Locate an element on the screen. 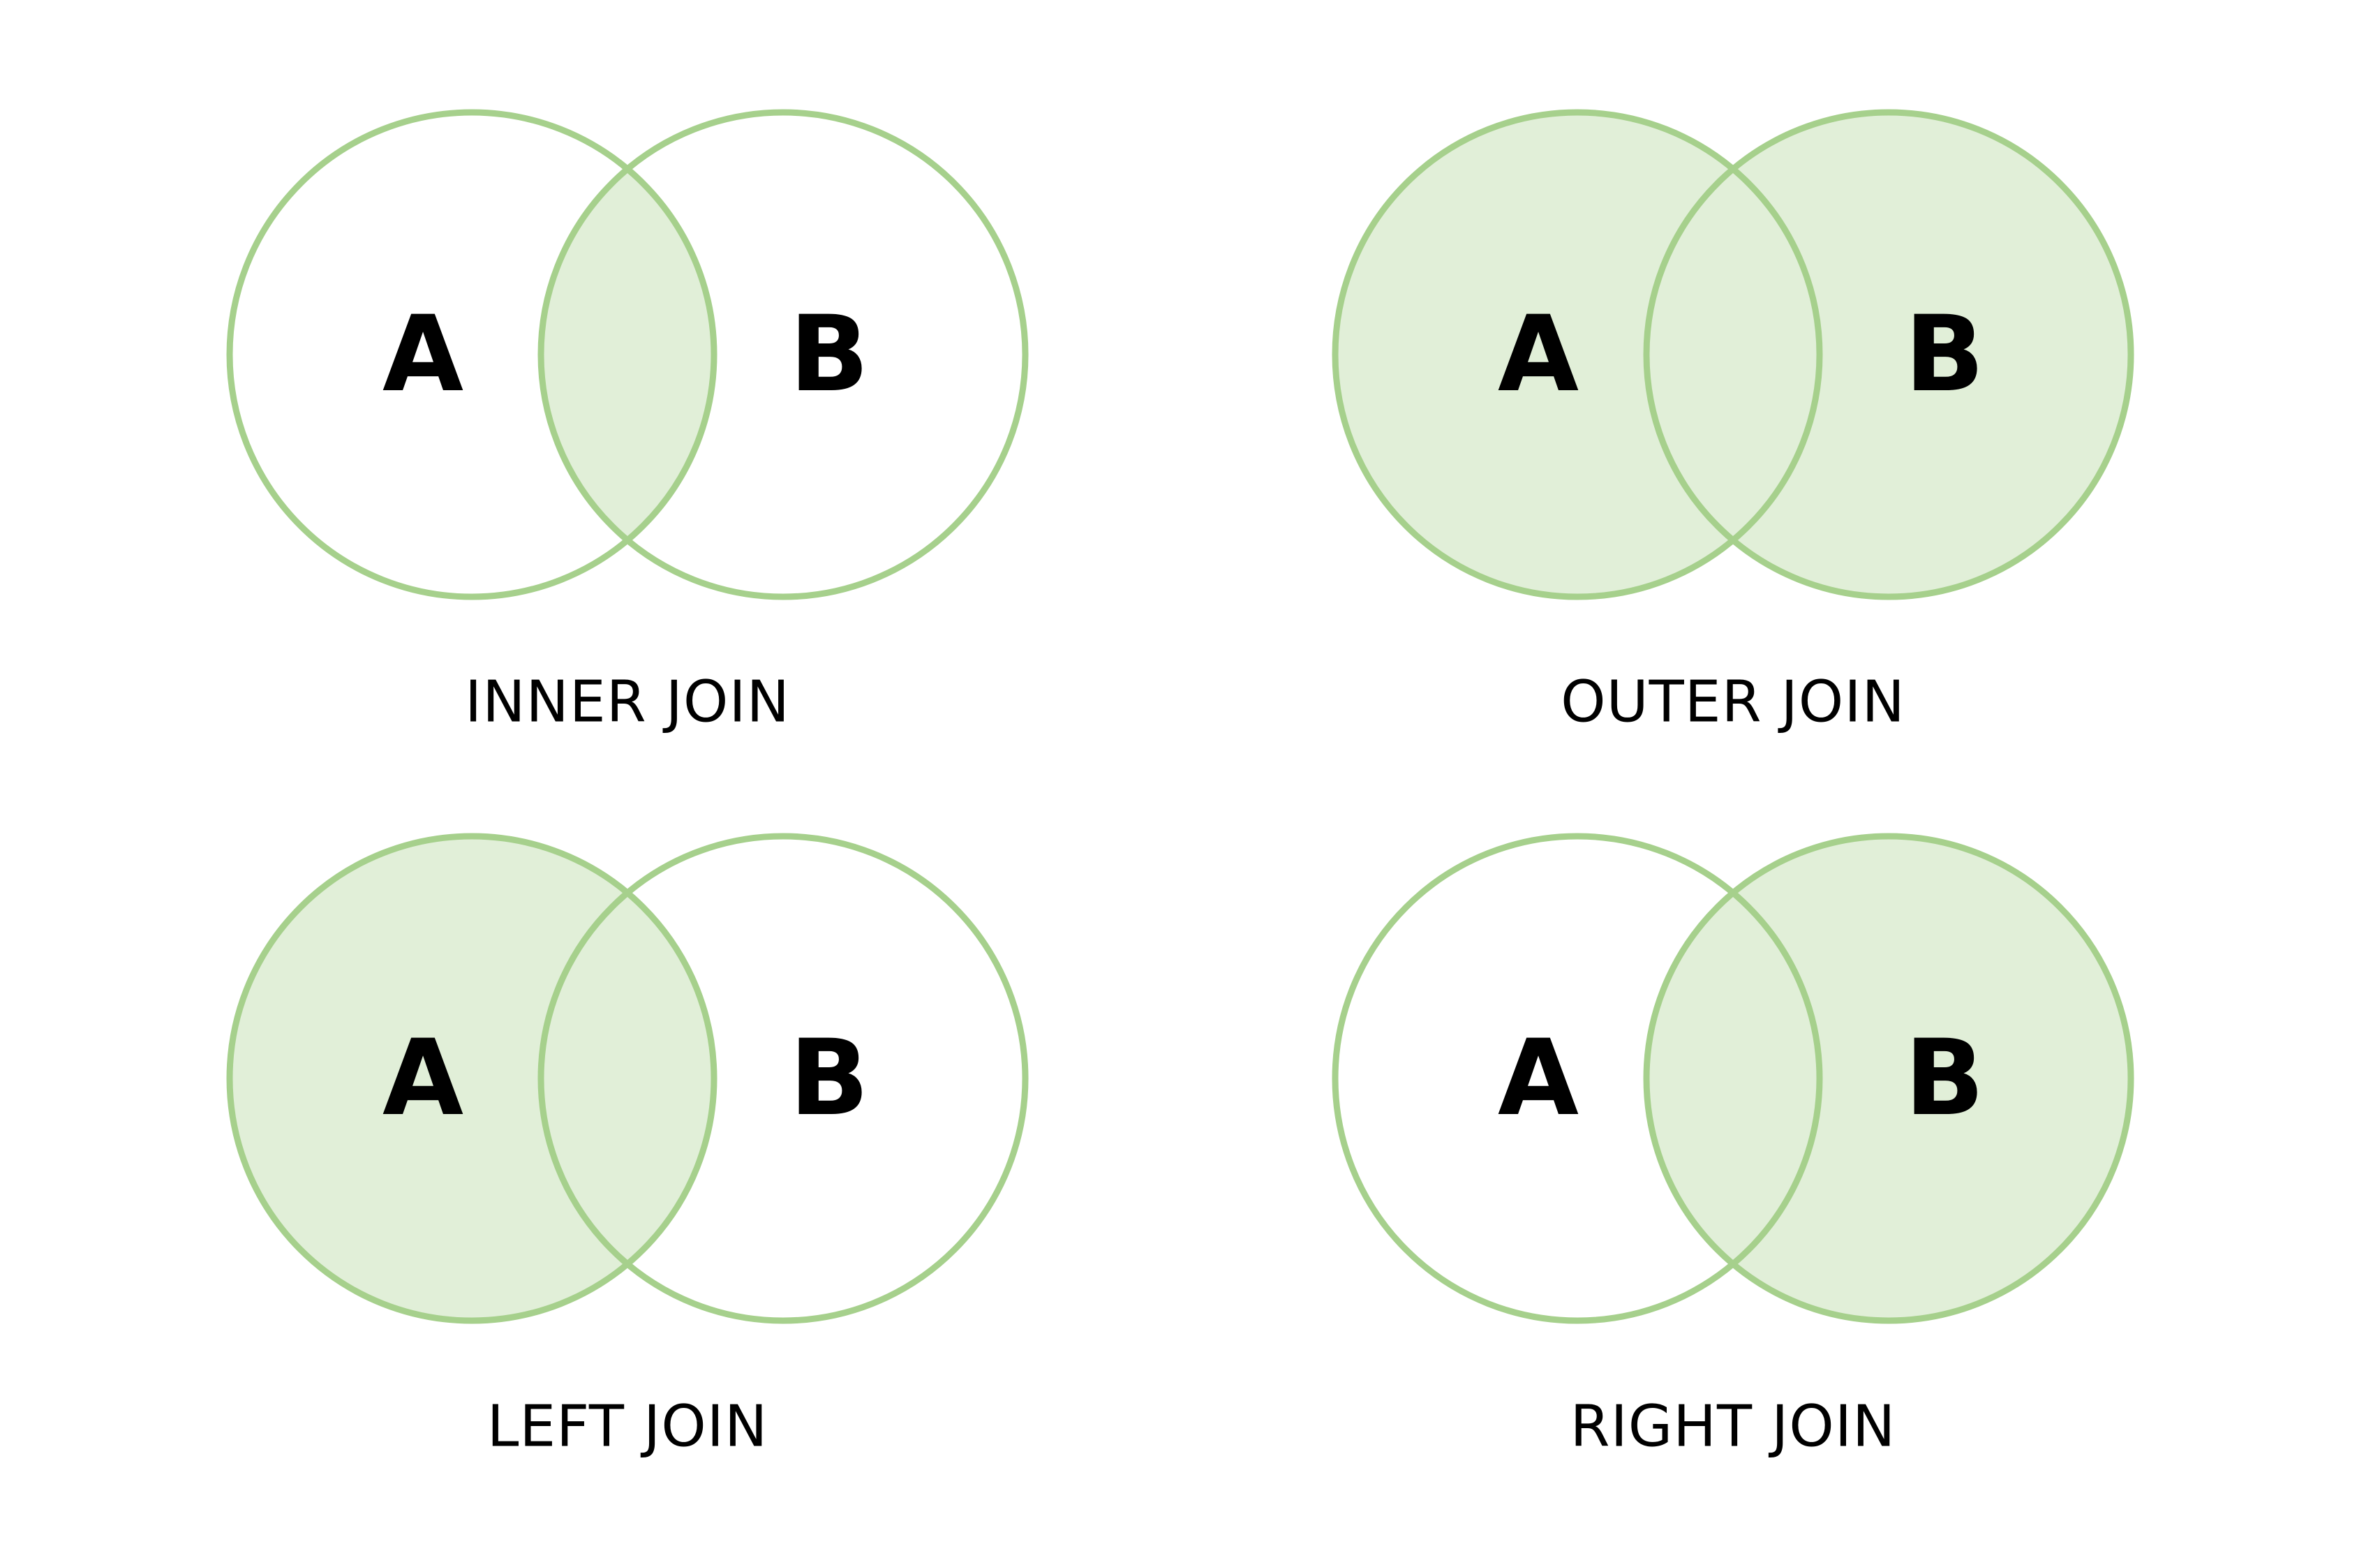 Image resolution: width=2380 pixels, height=1551 pixels. venn-inner-join: A B INNER JOIN is located at coordinates (628, 422).